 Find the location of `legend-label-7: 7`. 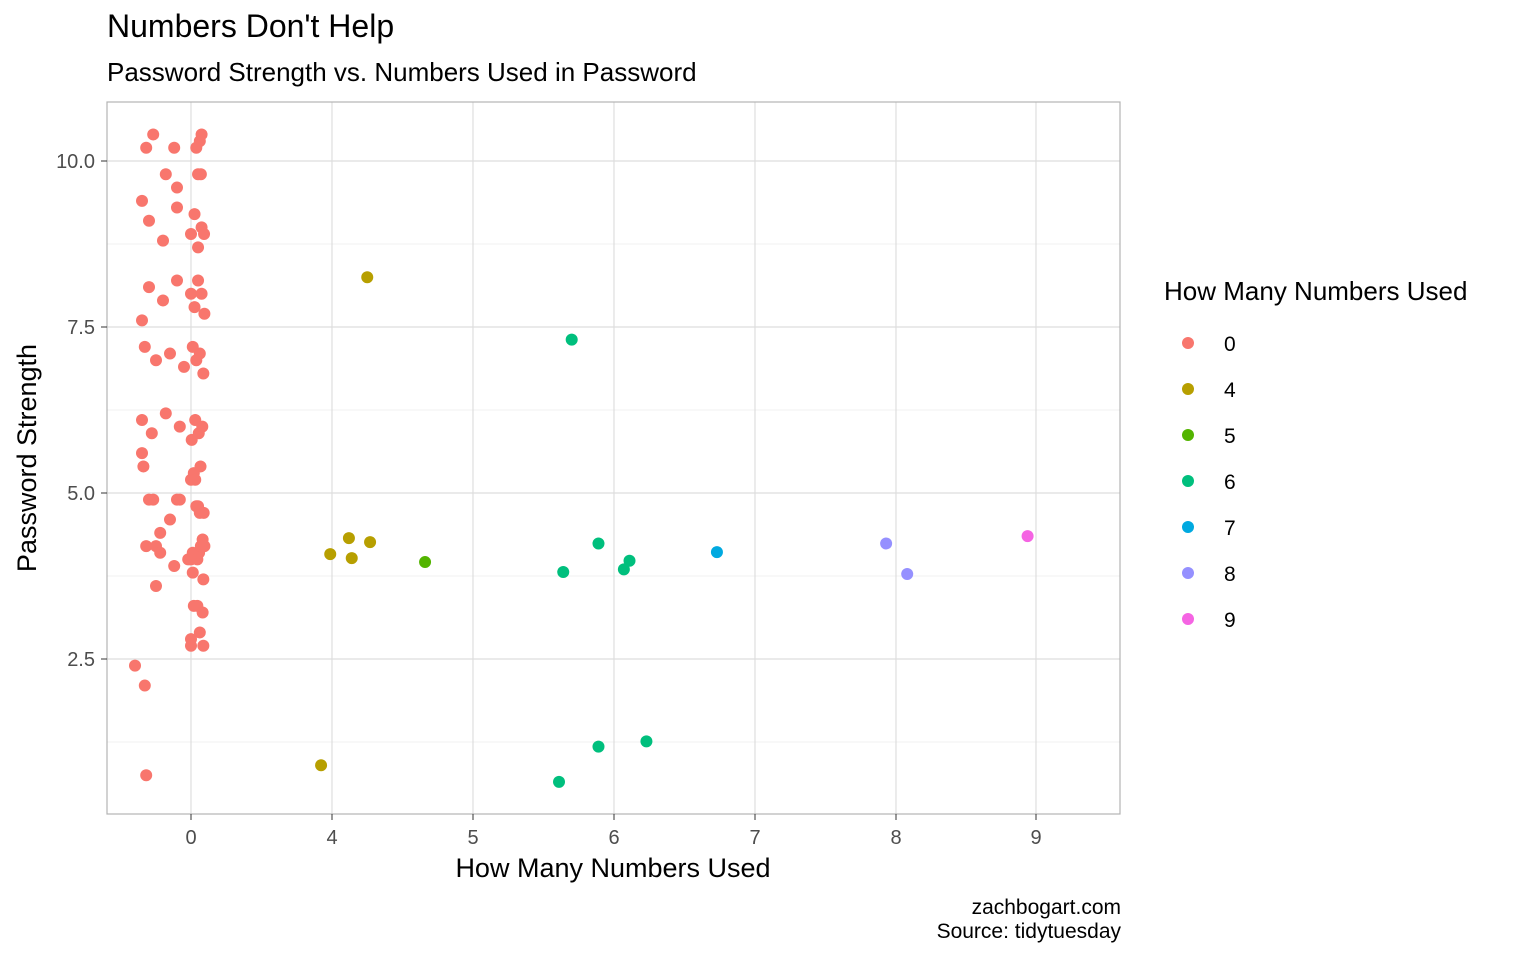

legend-label-7: 7 is located at coordinates (1230, 528).